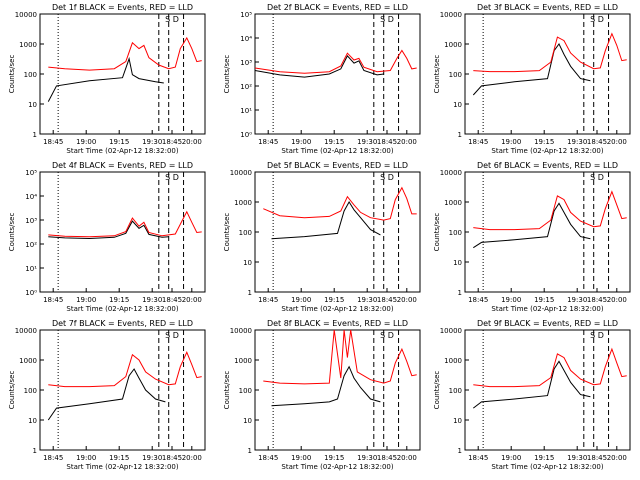 The image size is (640, 480). Describe the element at coordinates (31, 293) in the screenshot. I see `y-tick-label: 10⁰` at that location.